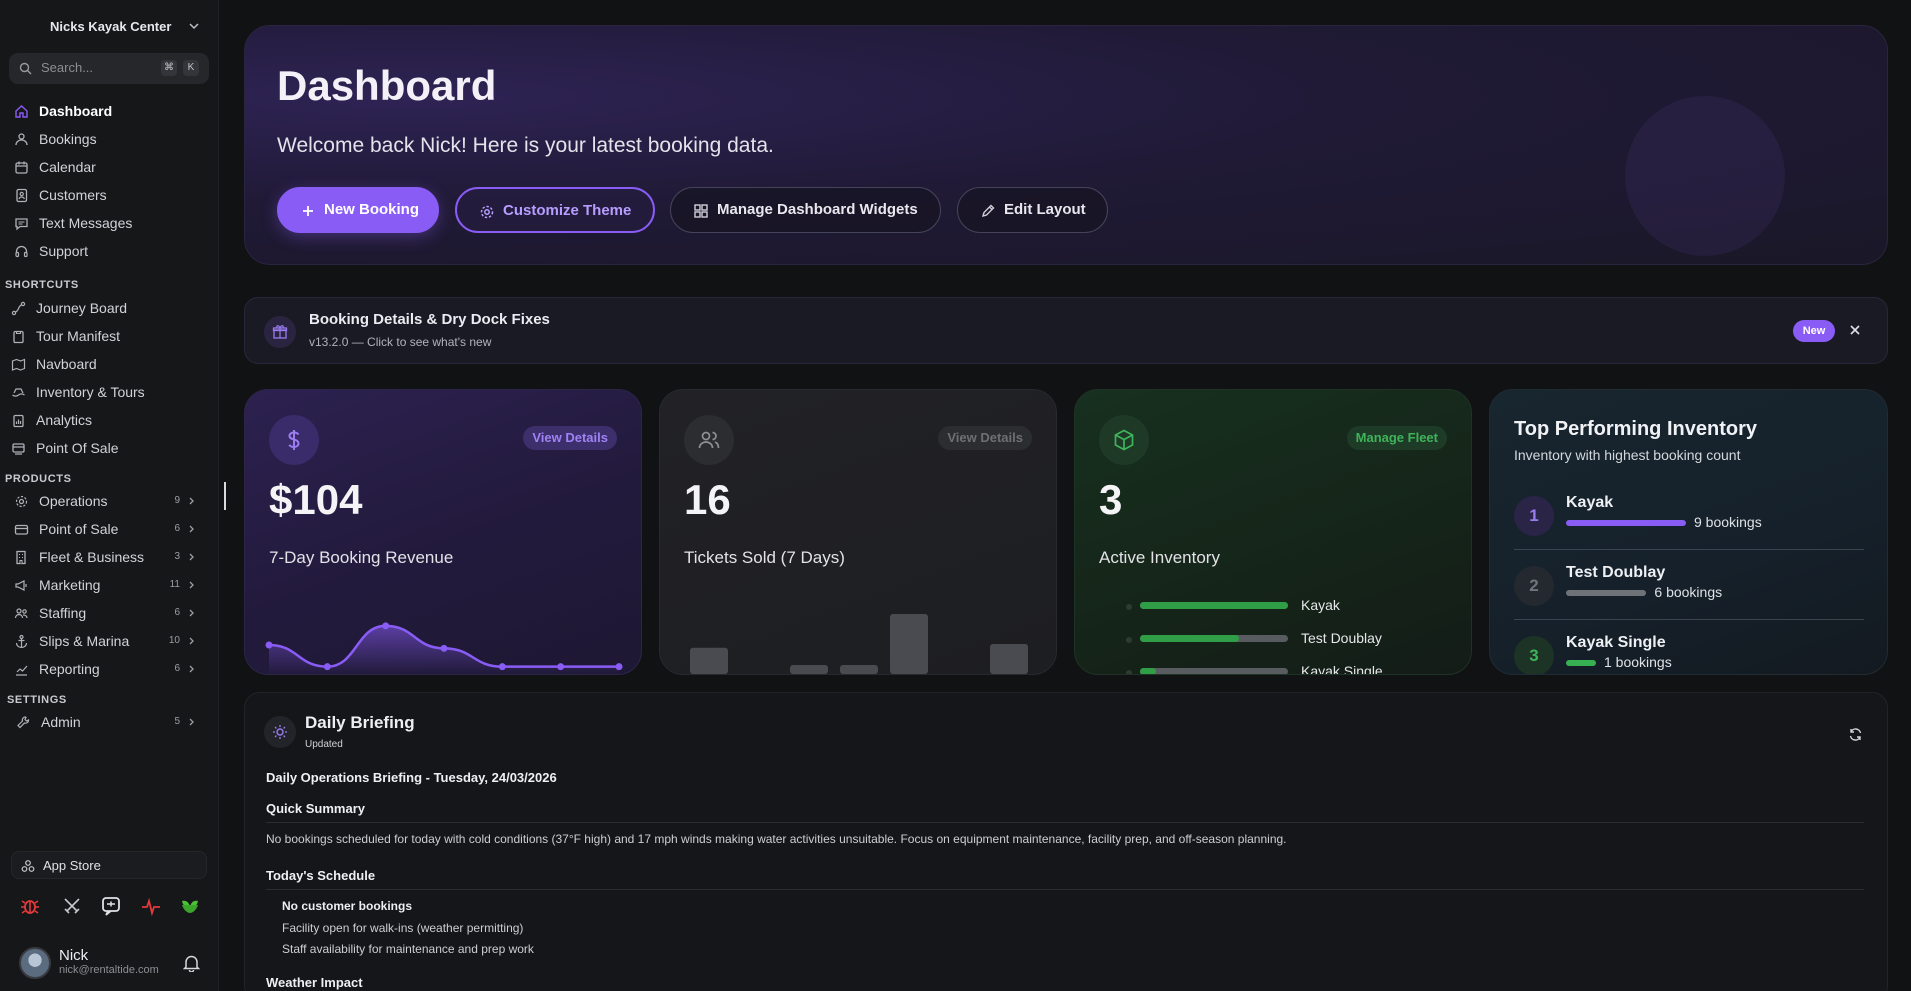  I want to click on list-item: 2 Test Doublay 6 bookings, so click(1689, 600).